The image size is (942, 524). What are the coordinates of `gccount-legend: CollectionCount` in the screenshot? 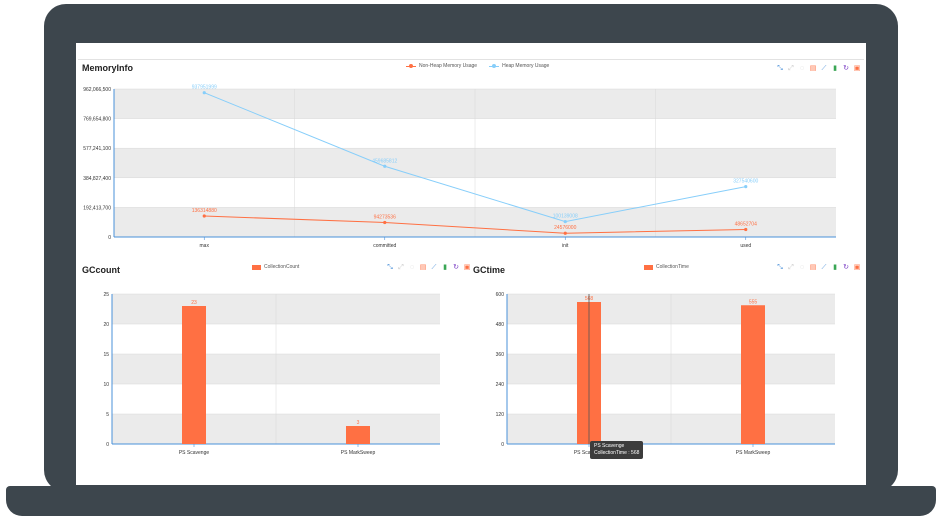 It's located at (275, 267).